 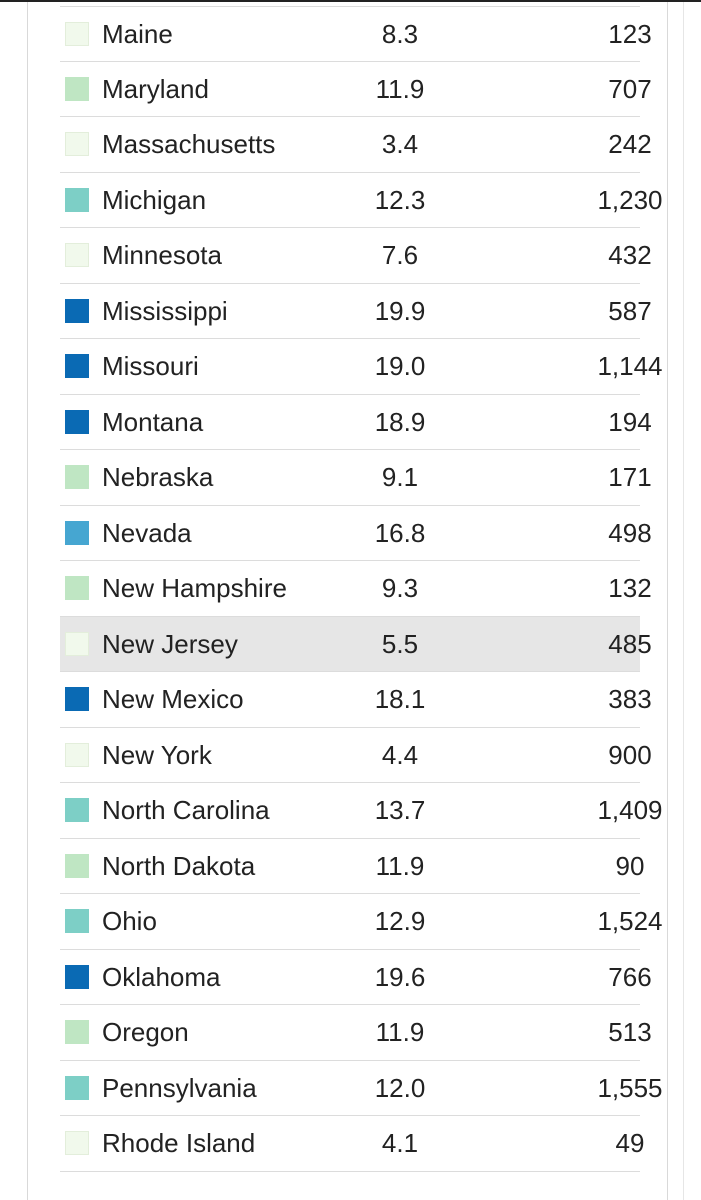 What do you see at coordinates (630, 477) in the screenshot?
I see `deaths-value: 171` at bounding box center [630, 477].